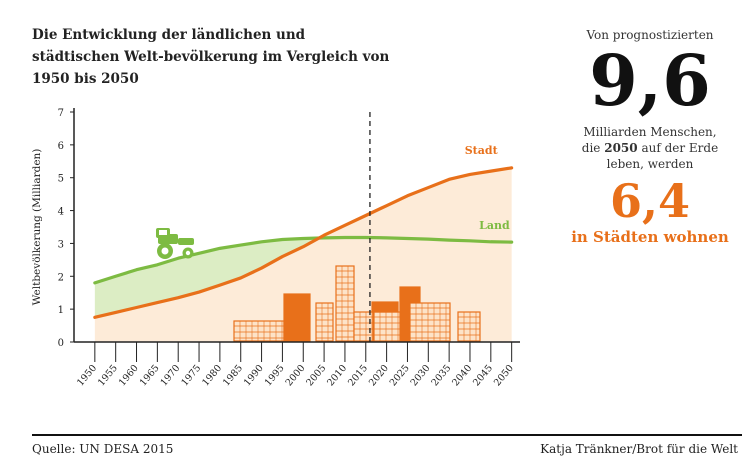 This screenshot has height=472, width=746. What do you see at coordinates (462, 376) in the screenshot?
I see `x-tick-label: 2040` at bounding box center [462, 376].